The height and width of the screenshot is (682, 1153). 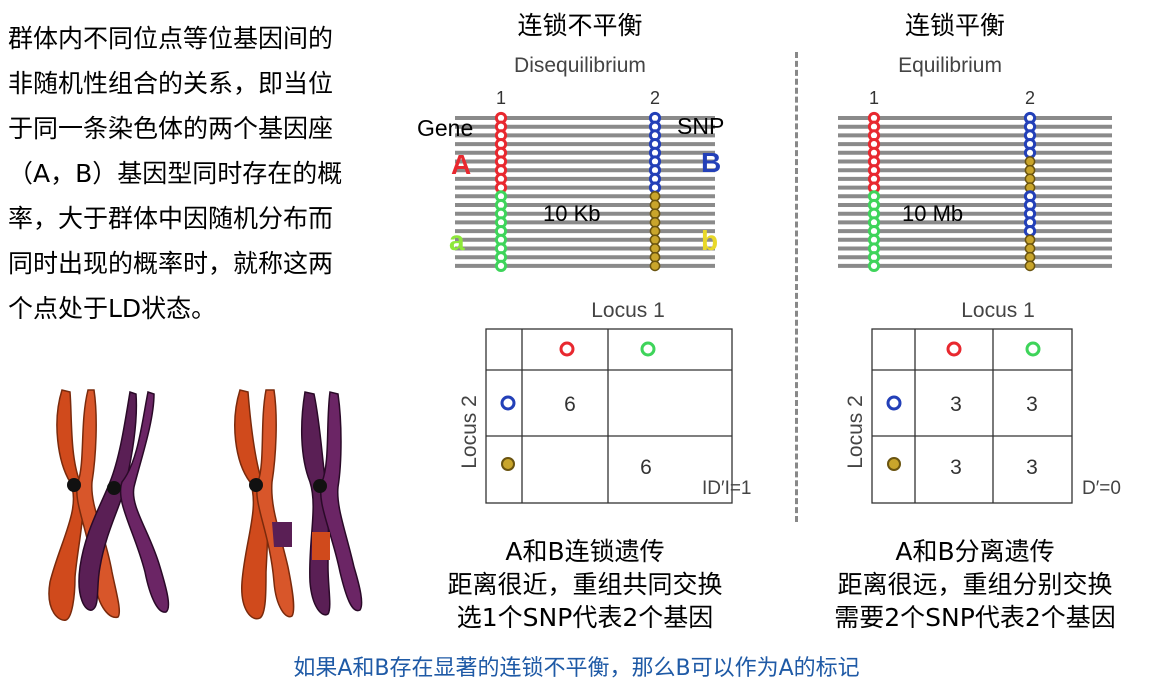 What do you see at coordinates (585, 617) in the screenshot?
I see `left-caption-line: 选1个SNP代表2个基因` at bounding box center [585, 617].